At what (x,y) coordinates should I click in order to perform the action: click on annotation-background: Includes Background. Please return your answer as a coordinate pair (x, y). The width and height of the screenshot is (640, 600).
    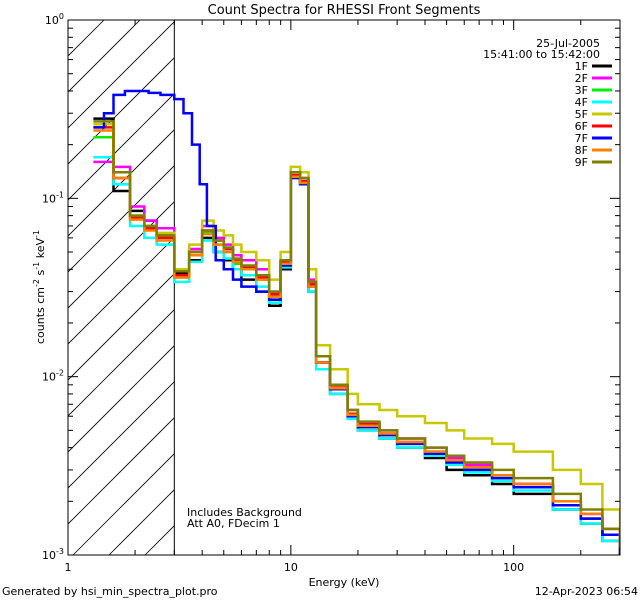
    Looking at the image, I should click on (244, 512).